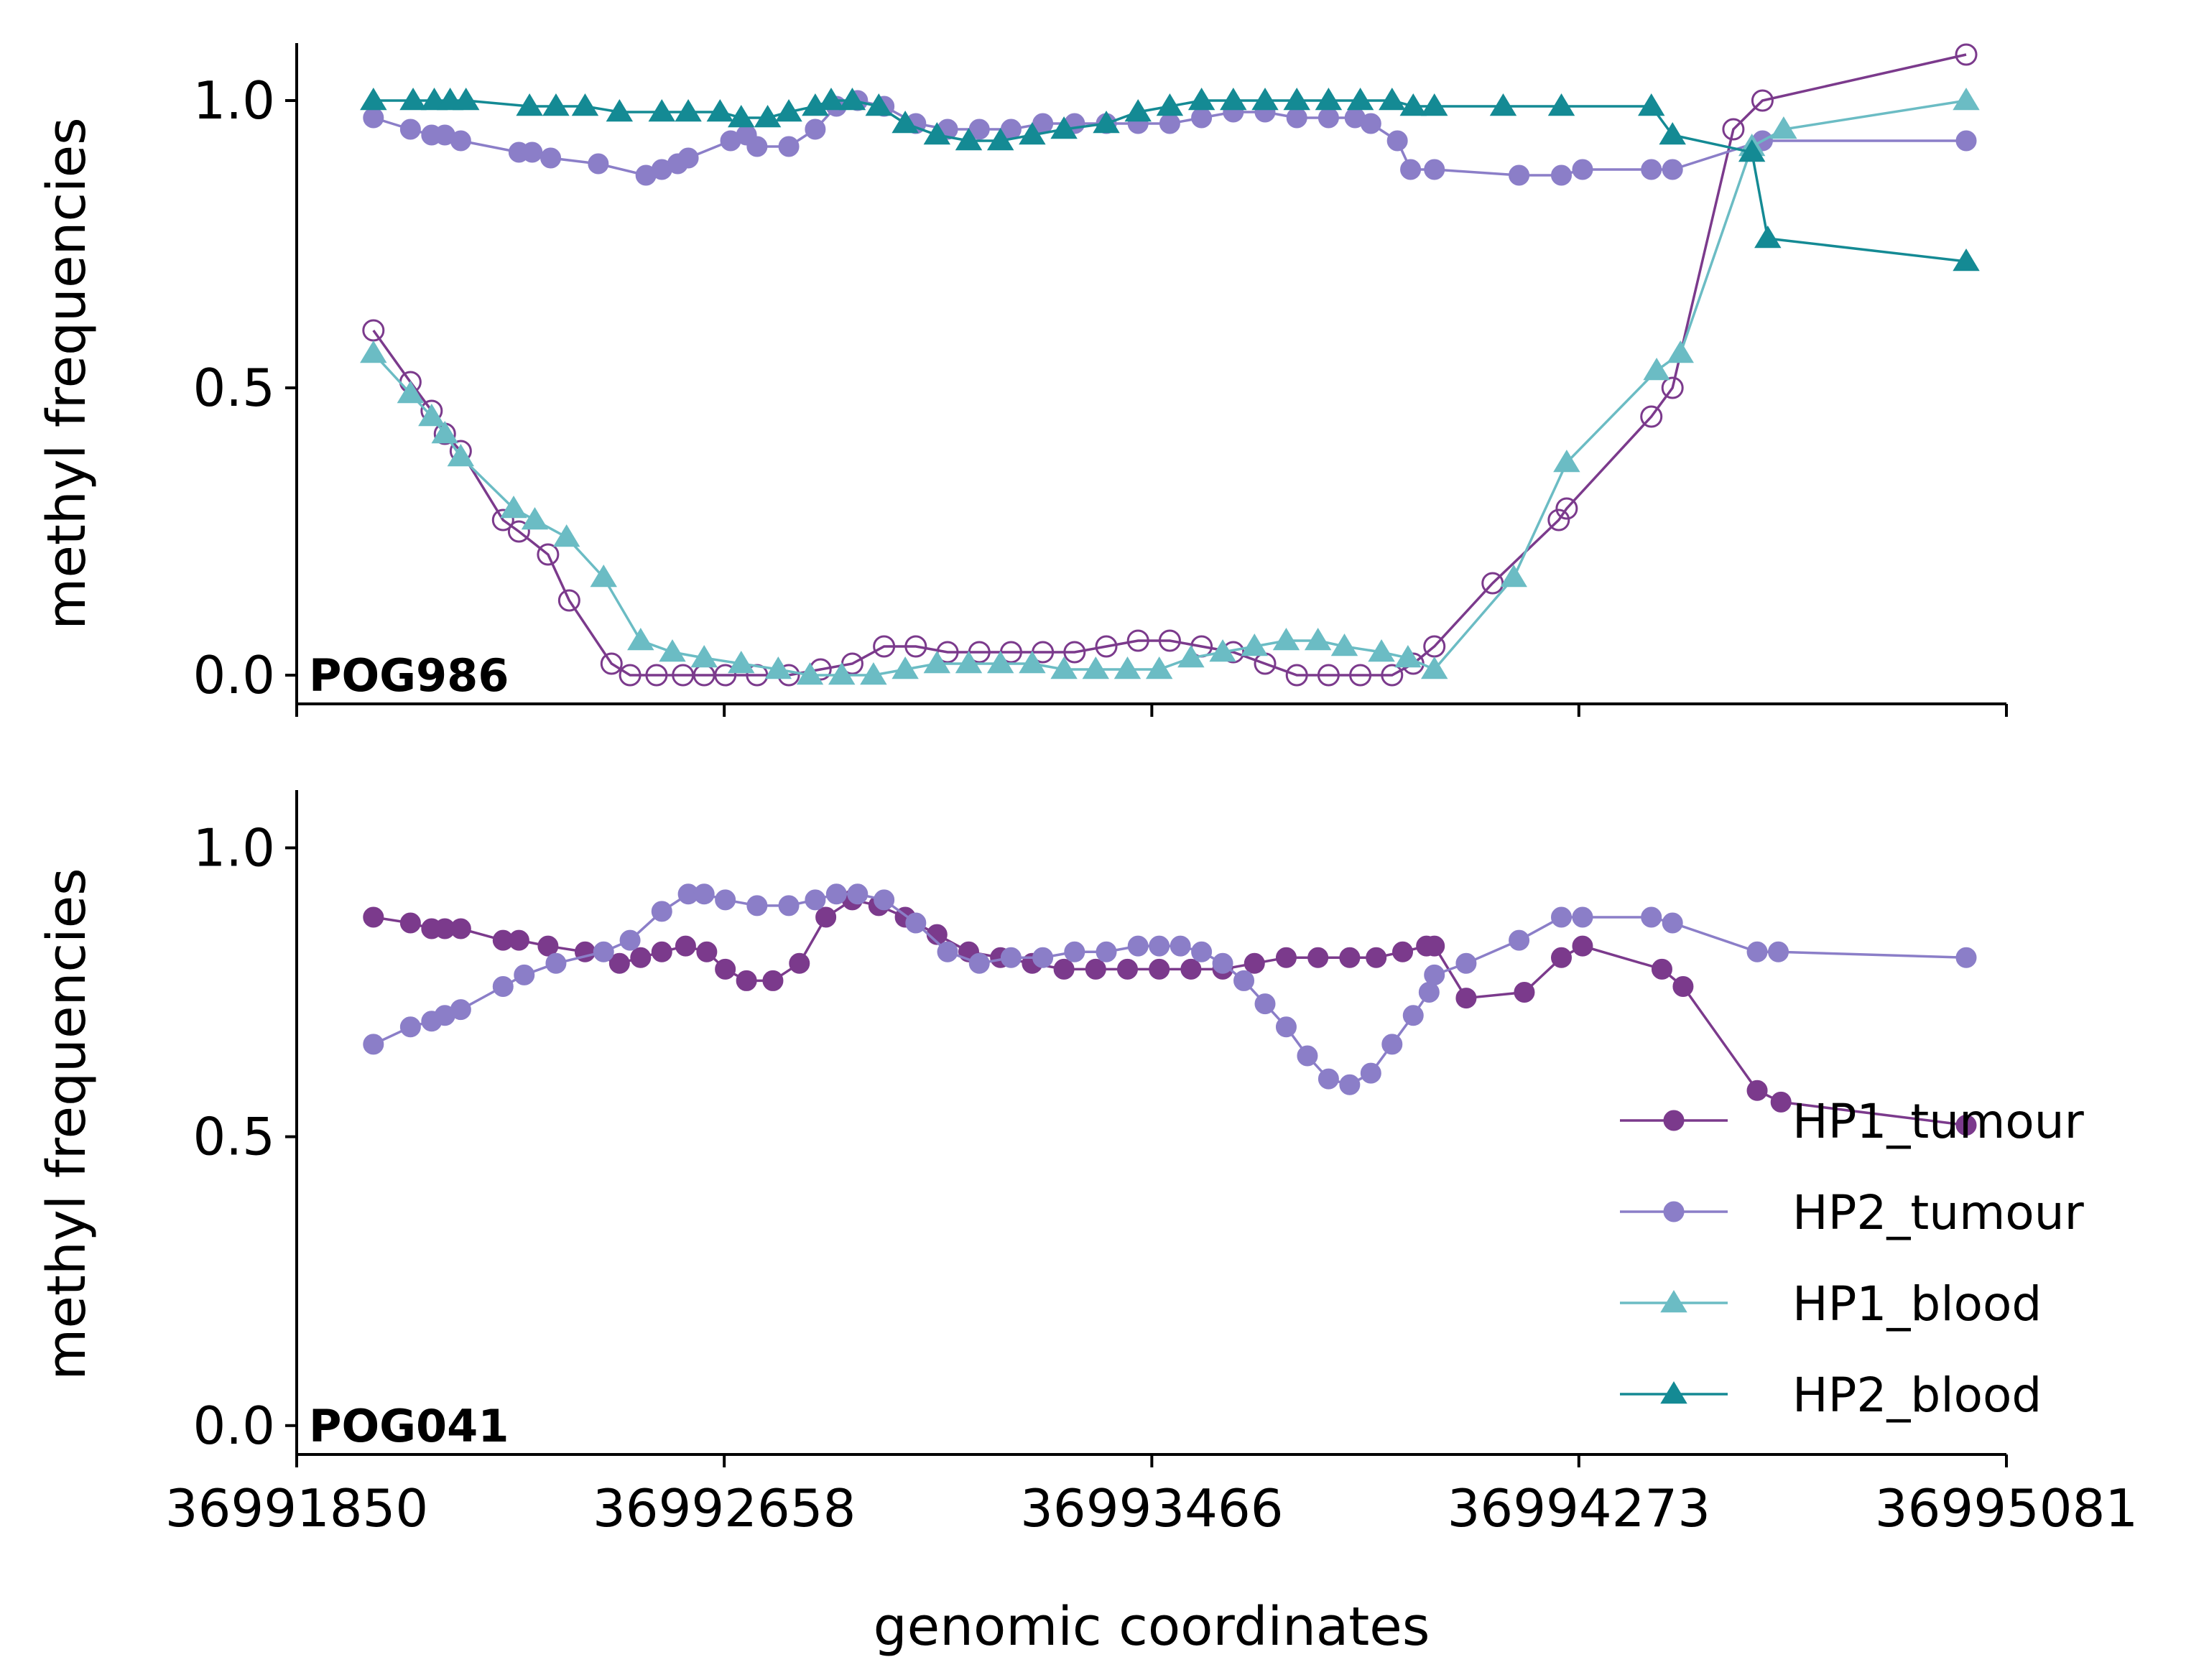 This screenshot has height=1680, width=2209. What do you see at coordinates (1938, 1212) in the screenshot?
I see `legend-label: HP2_tumour` at bounding box center [1938, 1212].